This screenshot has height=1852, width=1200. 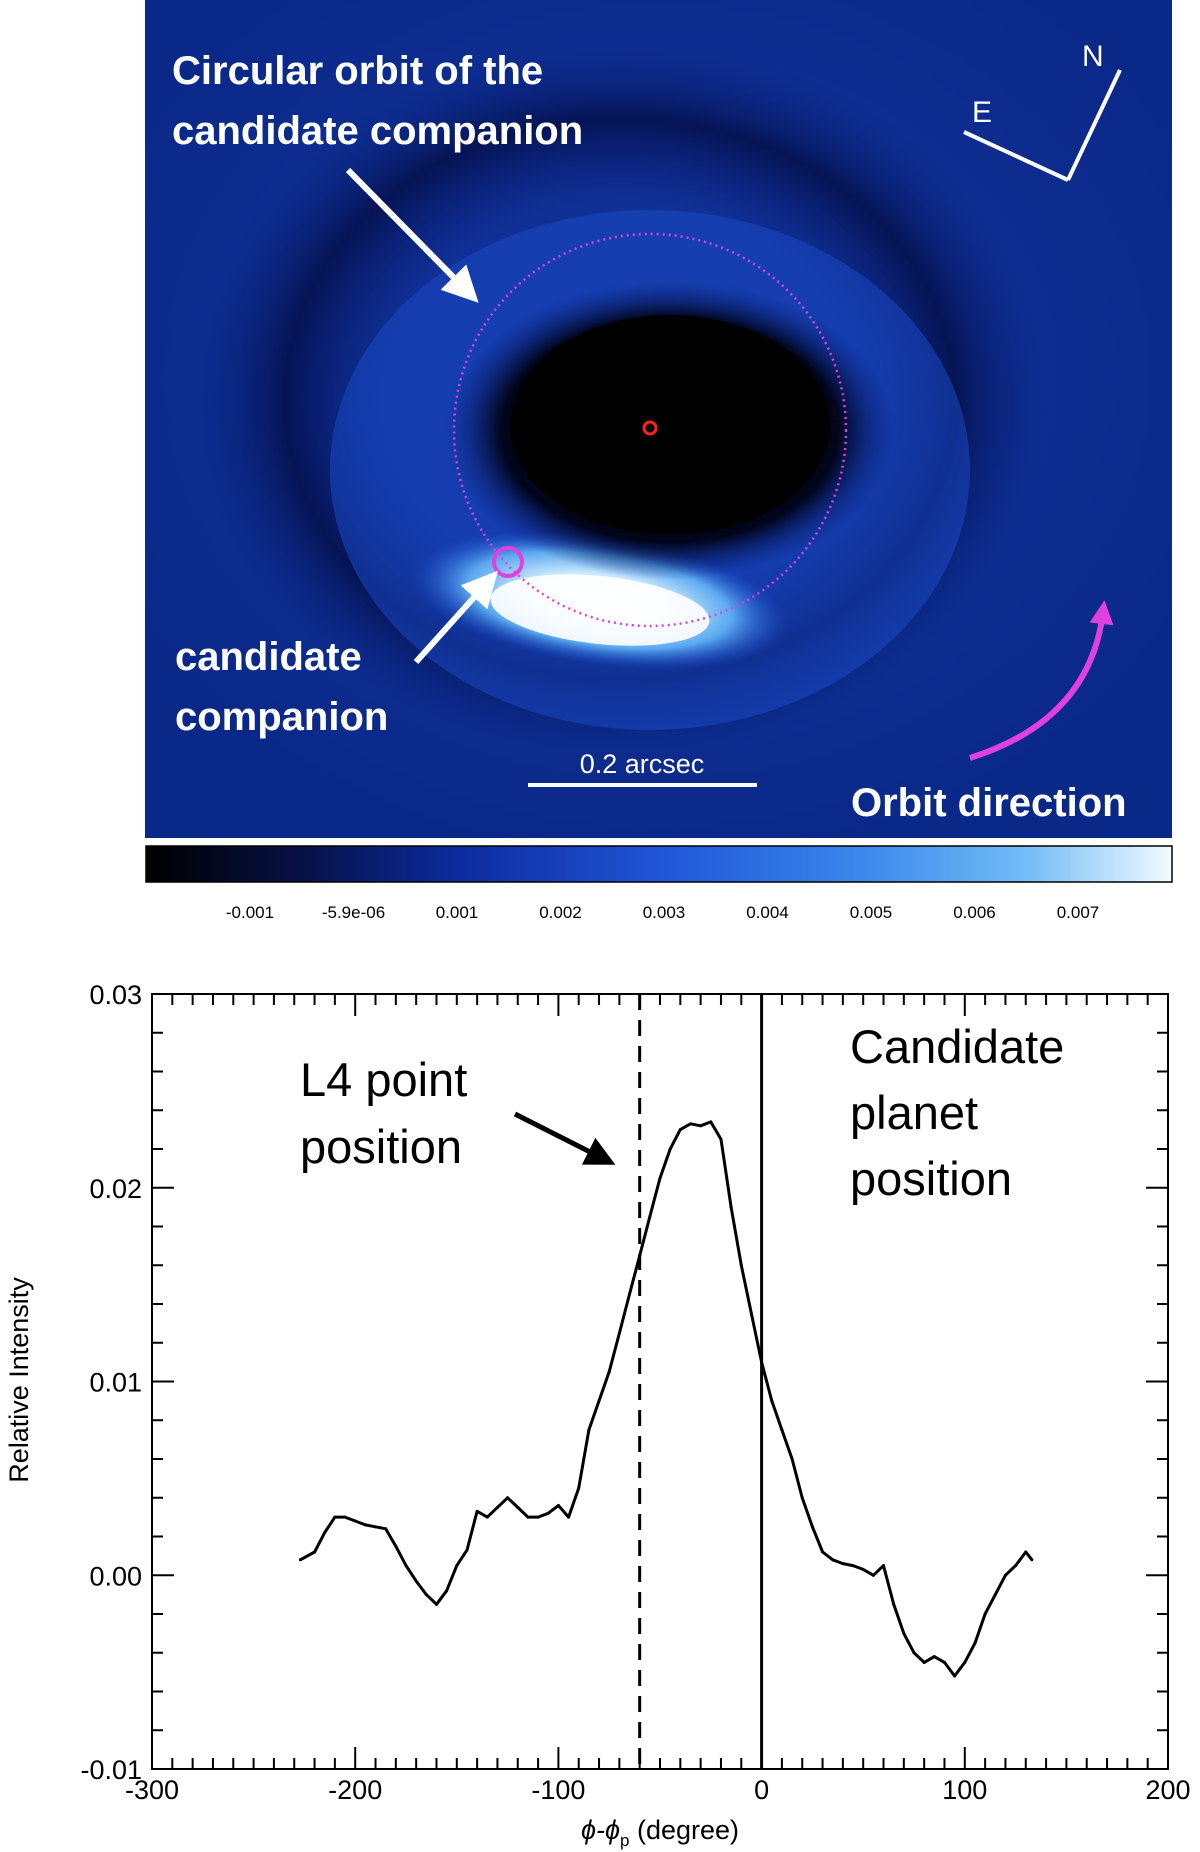 I want to click on colorbar-tick-label: -5.9e-06, so click(x=353, y=912).